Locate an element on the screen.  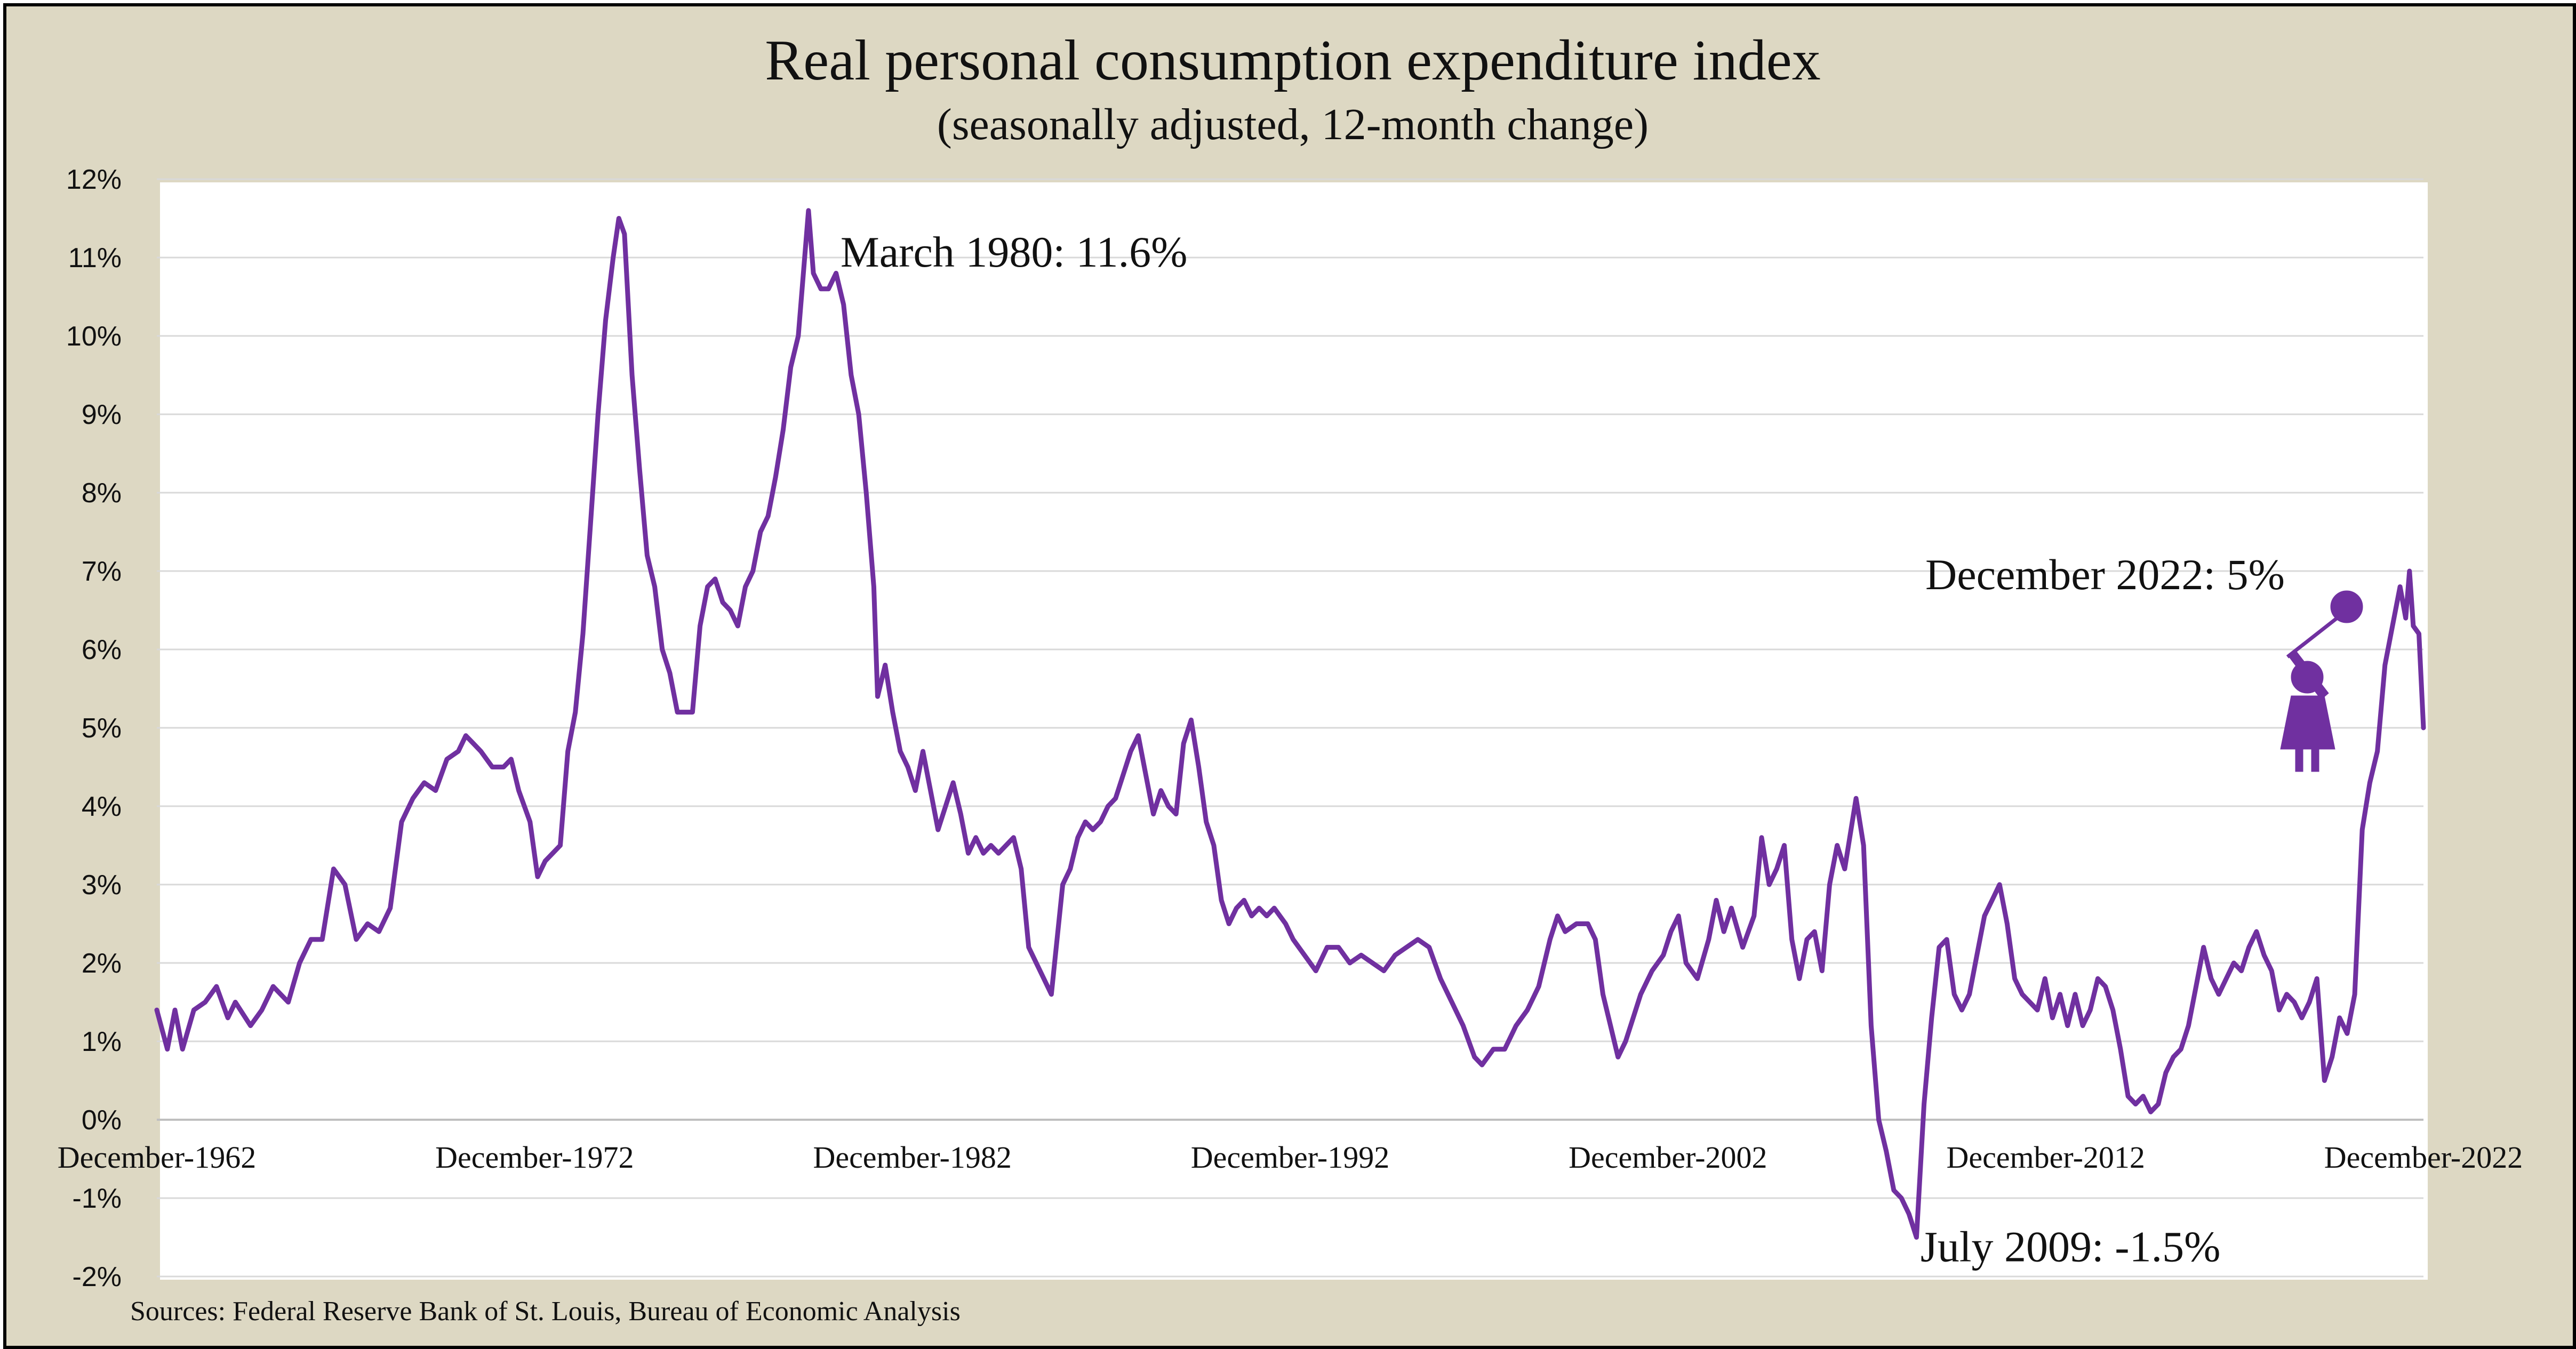
girl-with-balloon-icon is located at coordinates (2321, 681).